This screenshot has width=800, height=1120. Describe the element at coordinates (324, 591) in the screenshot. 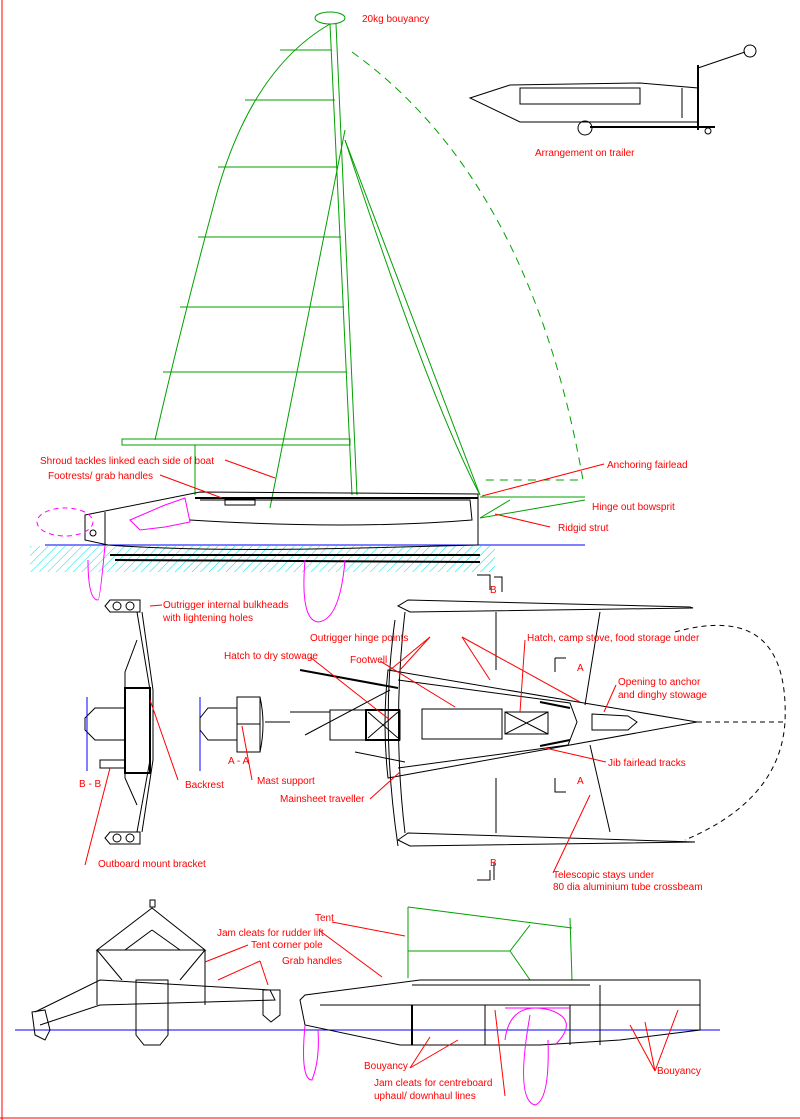

I see `centreboard` at that location.